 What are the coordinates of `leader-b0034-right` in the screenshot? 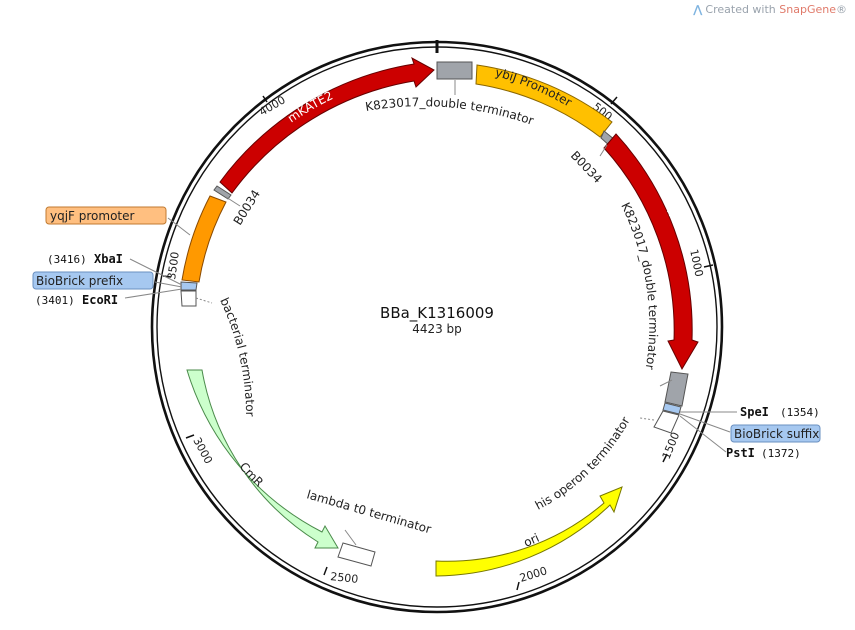 It's located at (603, 150).